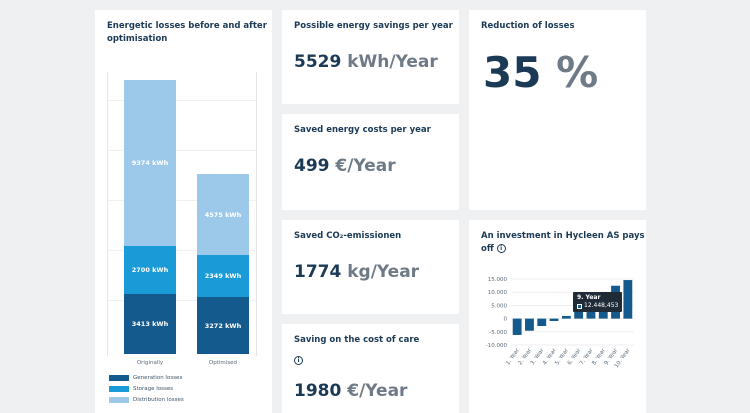 This screenshot has height=413, width=750. What do you see at coordinates (345, 166) in the screenshot?
I see `energy-costs-value: 499 €/Year` at bounding box center [345, 166].